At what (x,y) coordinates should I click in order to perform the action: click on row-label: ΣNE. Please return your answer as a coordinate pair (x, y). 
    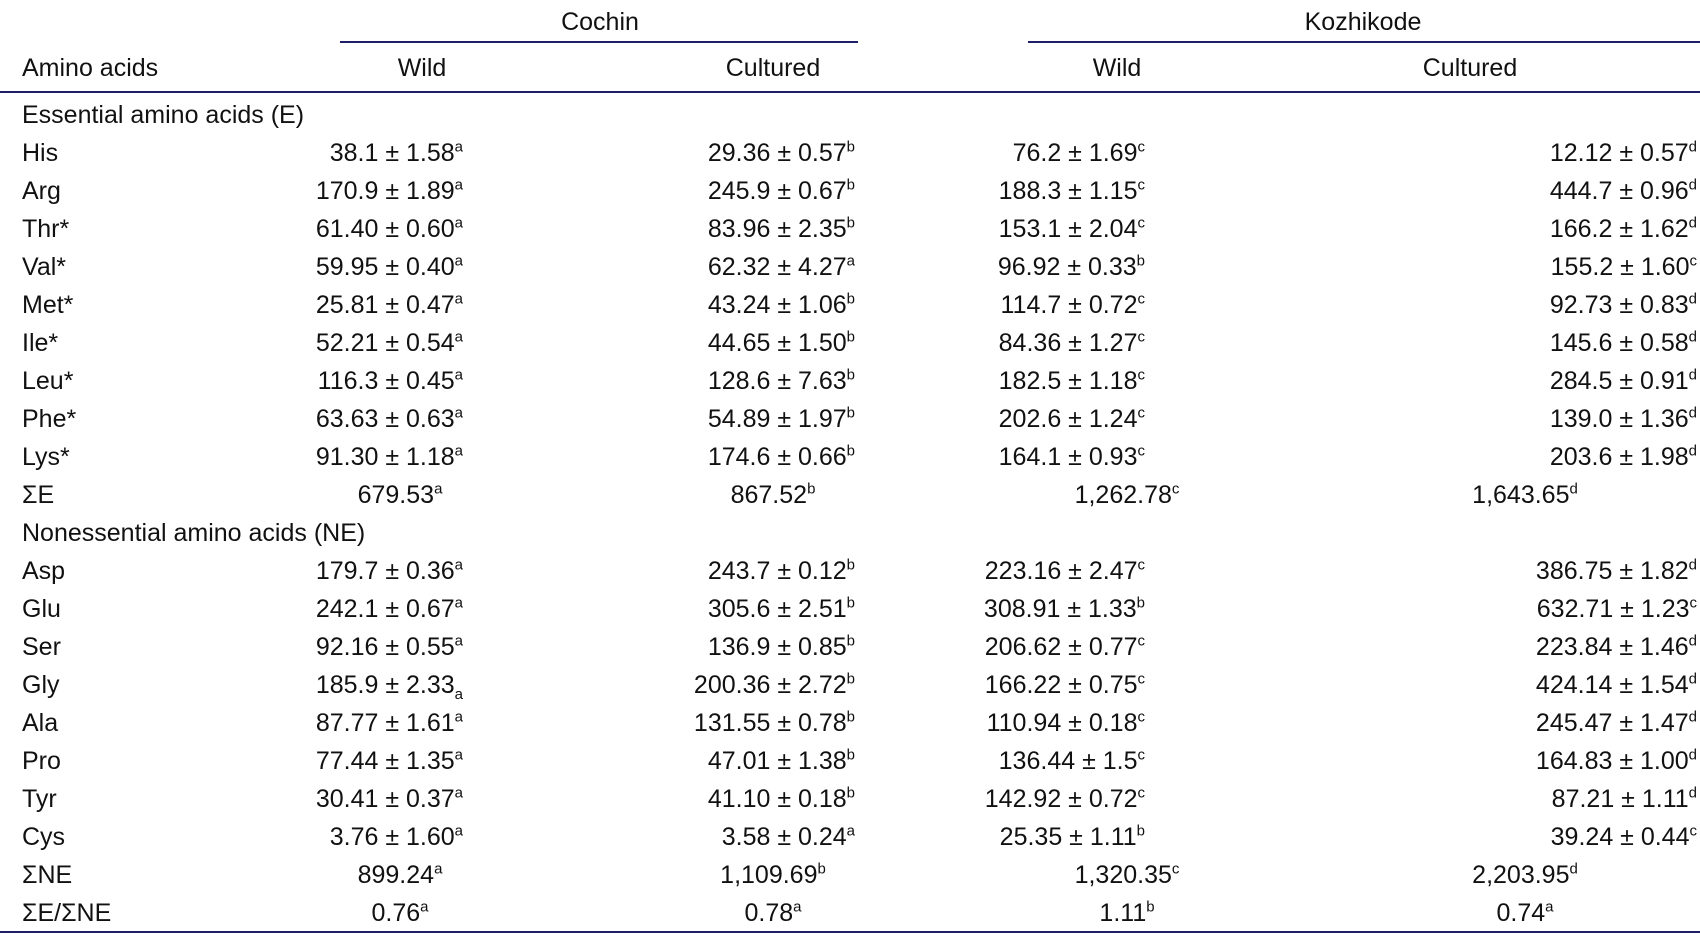
    Looking at the image, I should click on (47, 875).